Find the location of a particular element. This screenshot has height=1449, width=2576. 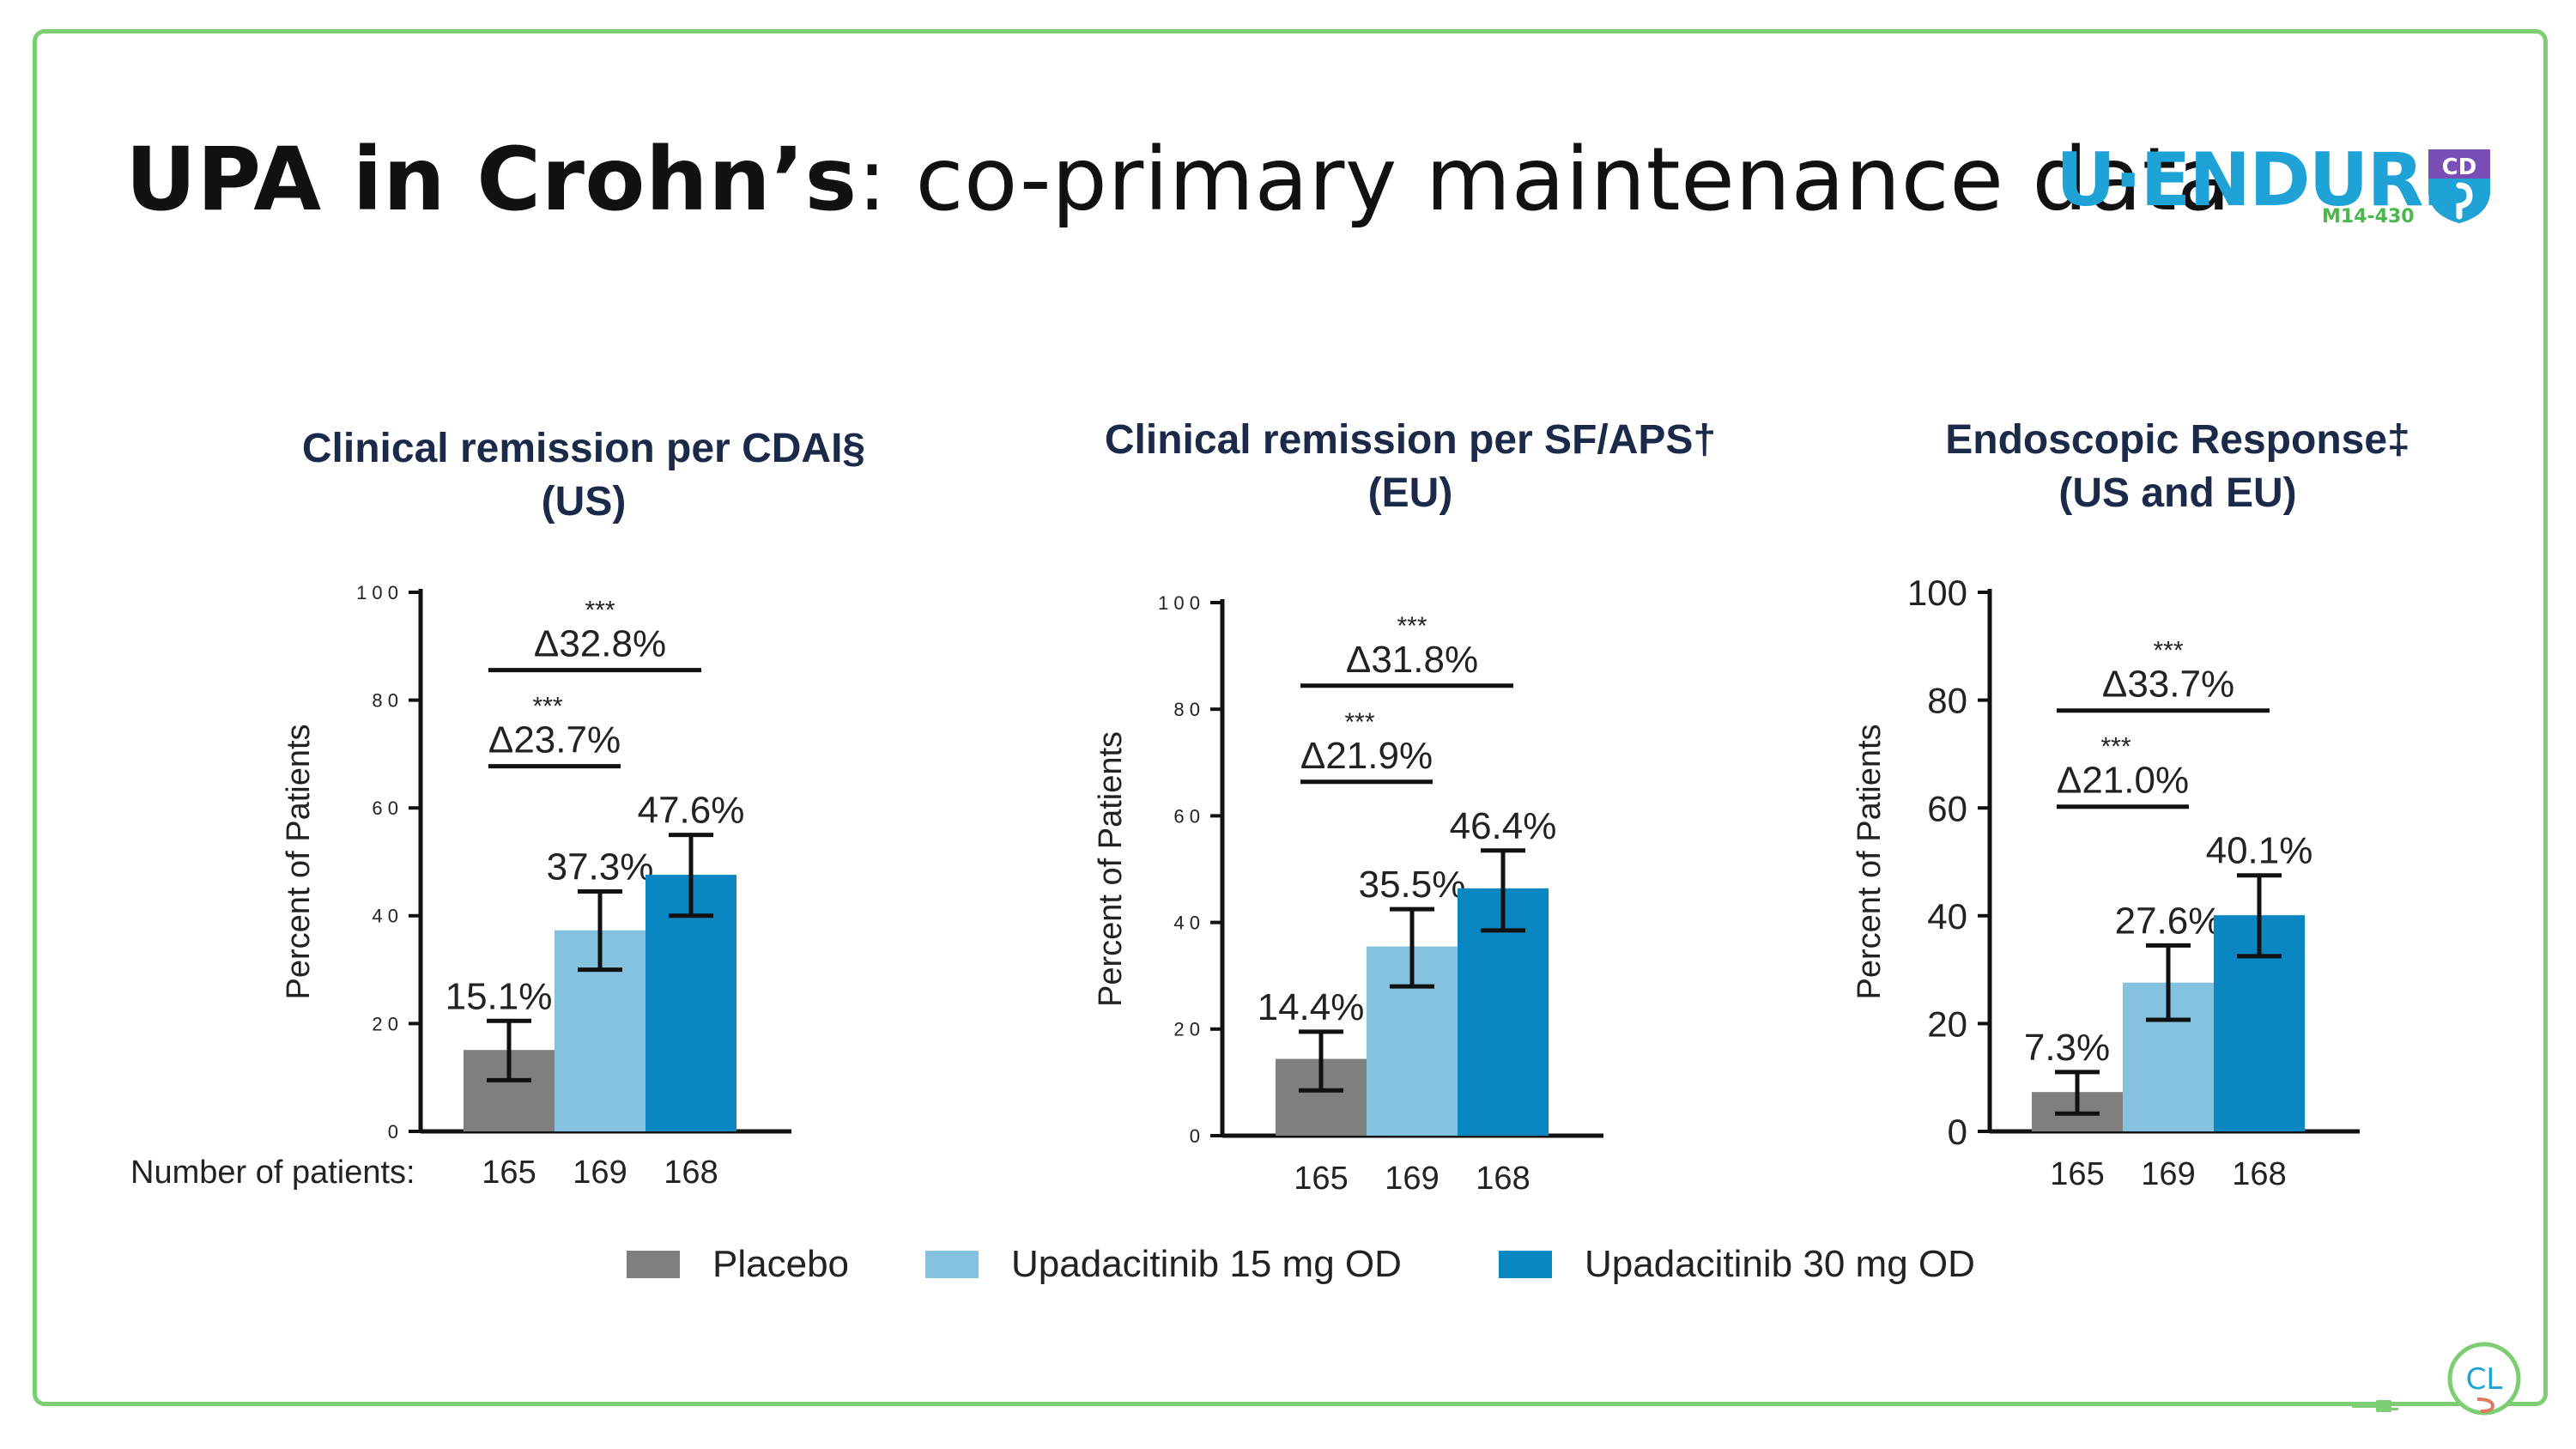

chart-0-value-label-2: 47.6% is located at coordinates (691, 811).